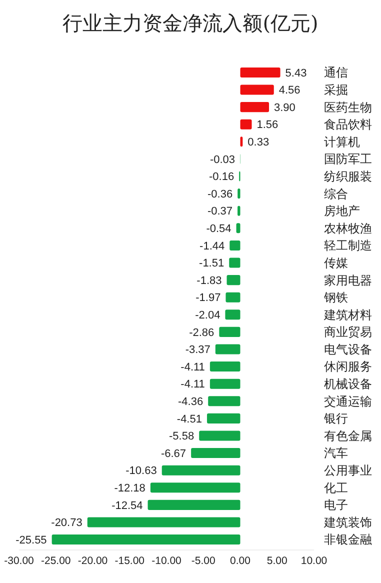 The height and width of the screenshot is (583, 381). Describe the element at coordinates (219, 229) in the screenshot. I see `data-label: -0.54` at that location.